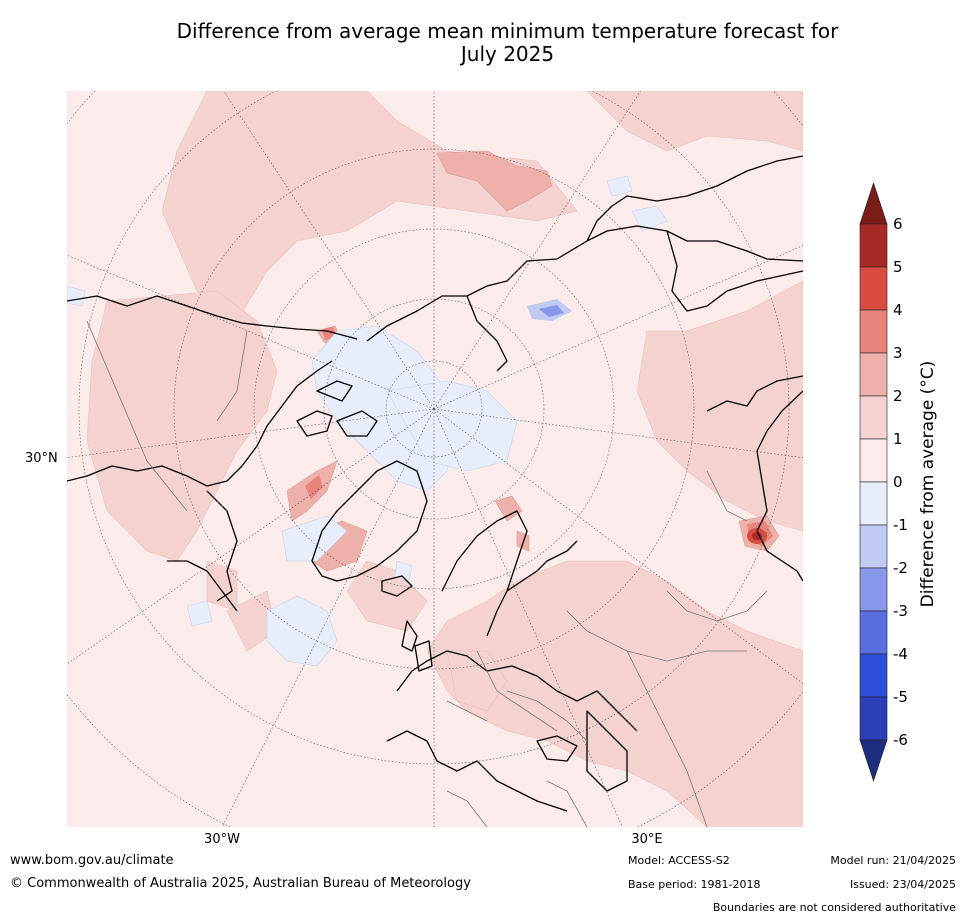 Image resolution: width=965 pixels, height=919 pixels. What do you see at coordinates (694, 884) in the screenshot?
I see `base-period-text: Base period: 1981-2018` at bounding box center [694, 884].